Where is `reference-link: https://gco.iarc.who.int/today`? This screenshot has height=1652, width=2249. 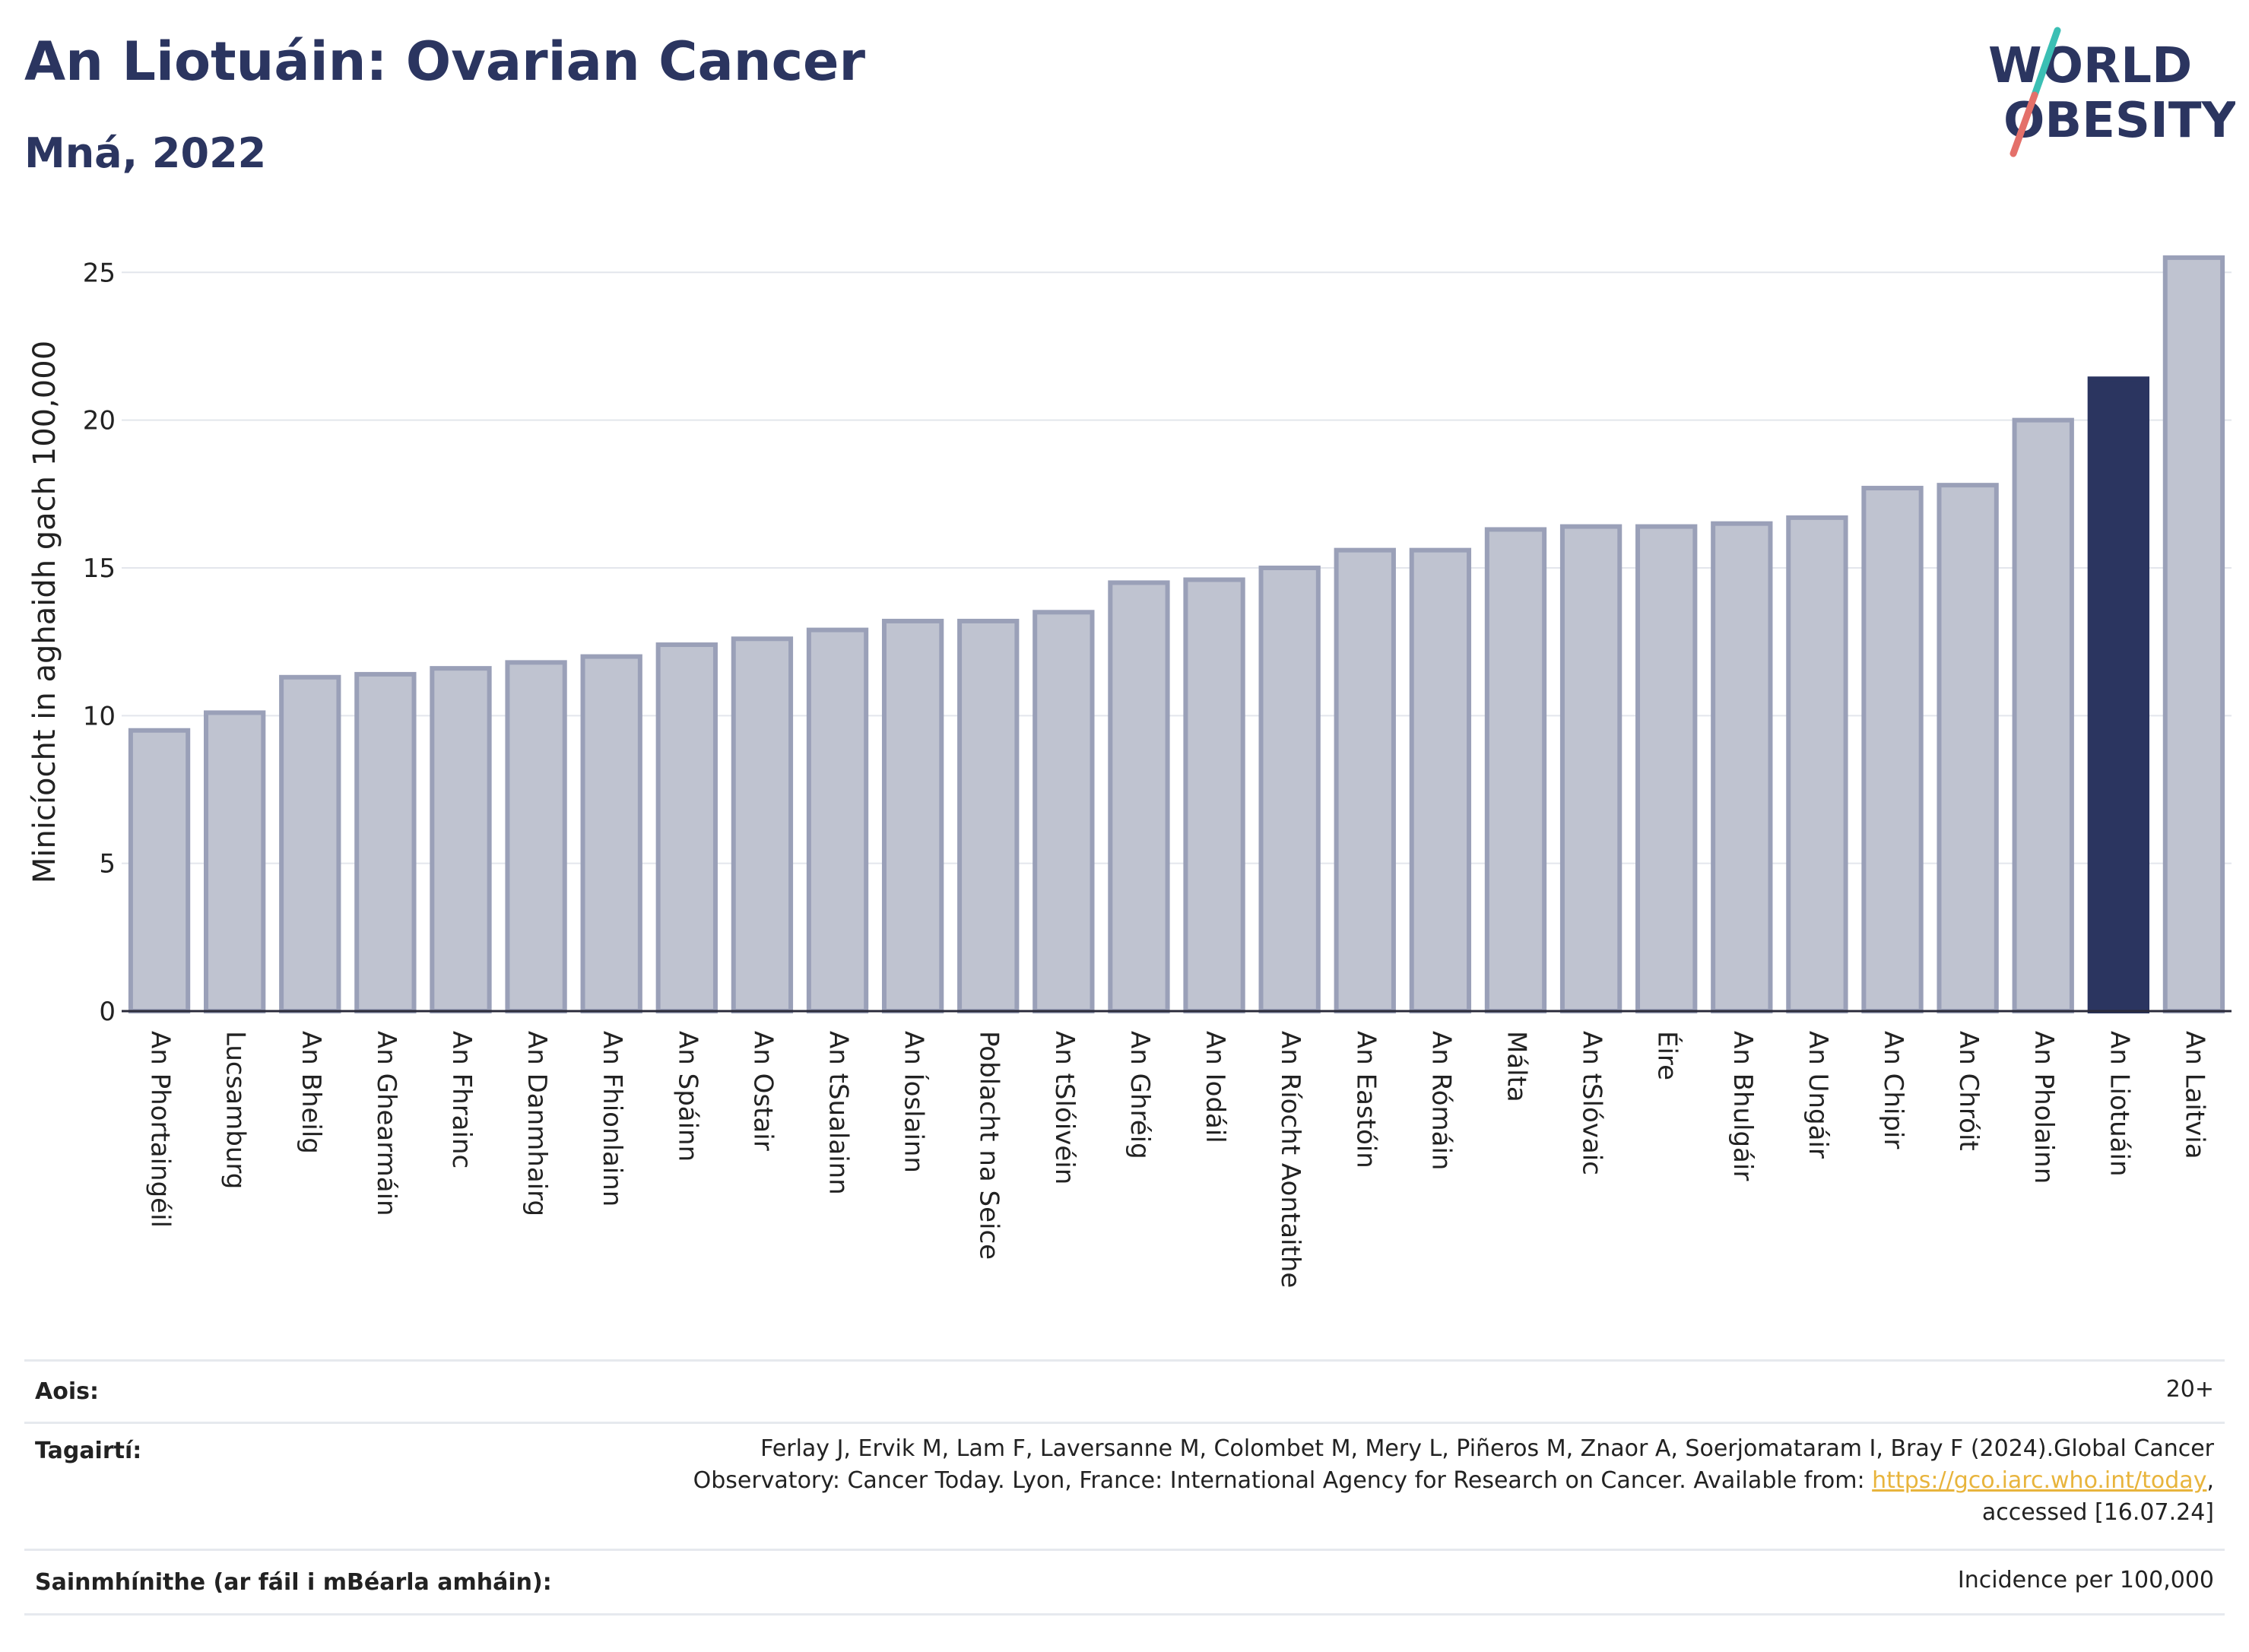
reference-link: https://gco.iarc.who.int/today is located at coordinates (2039, 1480).